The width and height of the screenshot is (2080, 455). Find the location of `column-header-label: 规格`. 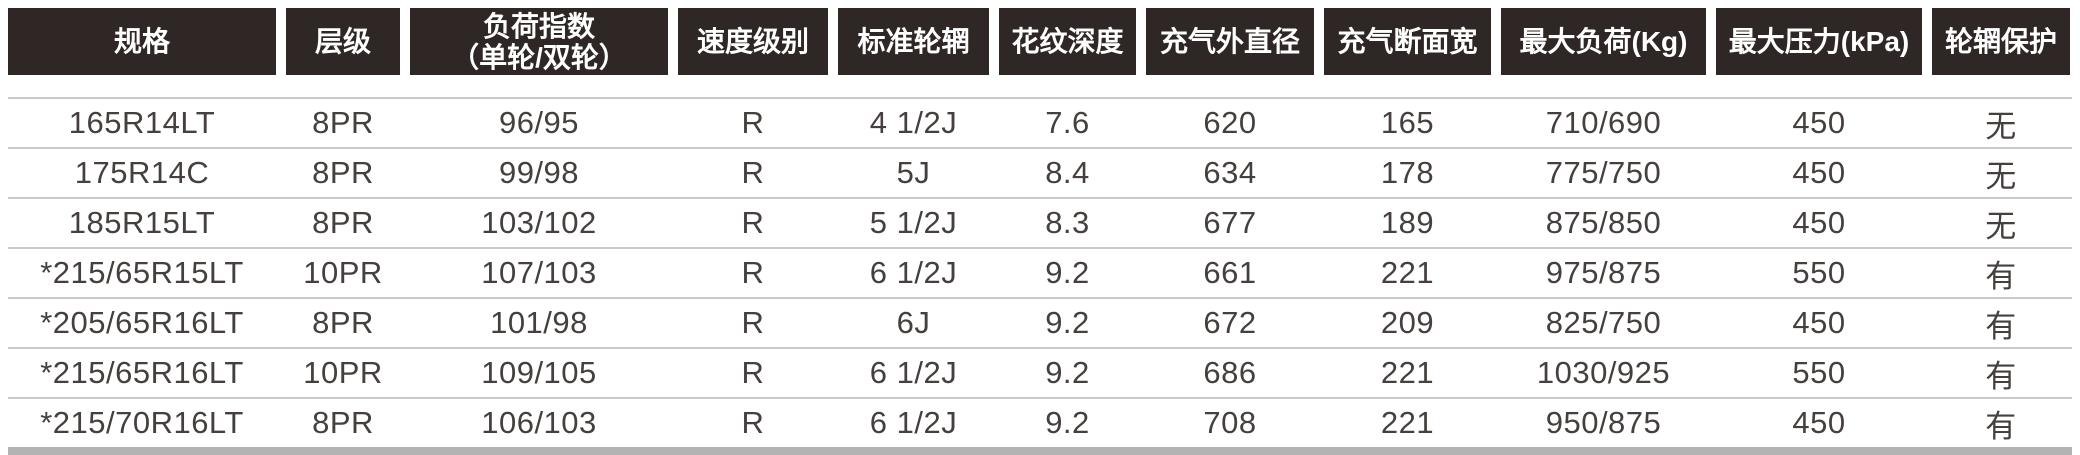

column-header-label: 规格 is located at coordinates (141, 41).